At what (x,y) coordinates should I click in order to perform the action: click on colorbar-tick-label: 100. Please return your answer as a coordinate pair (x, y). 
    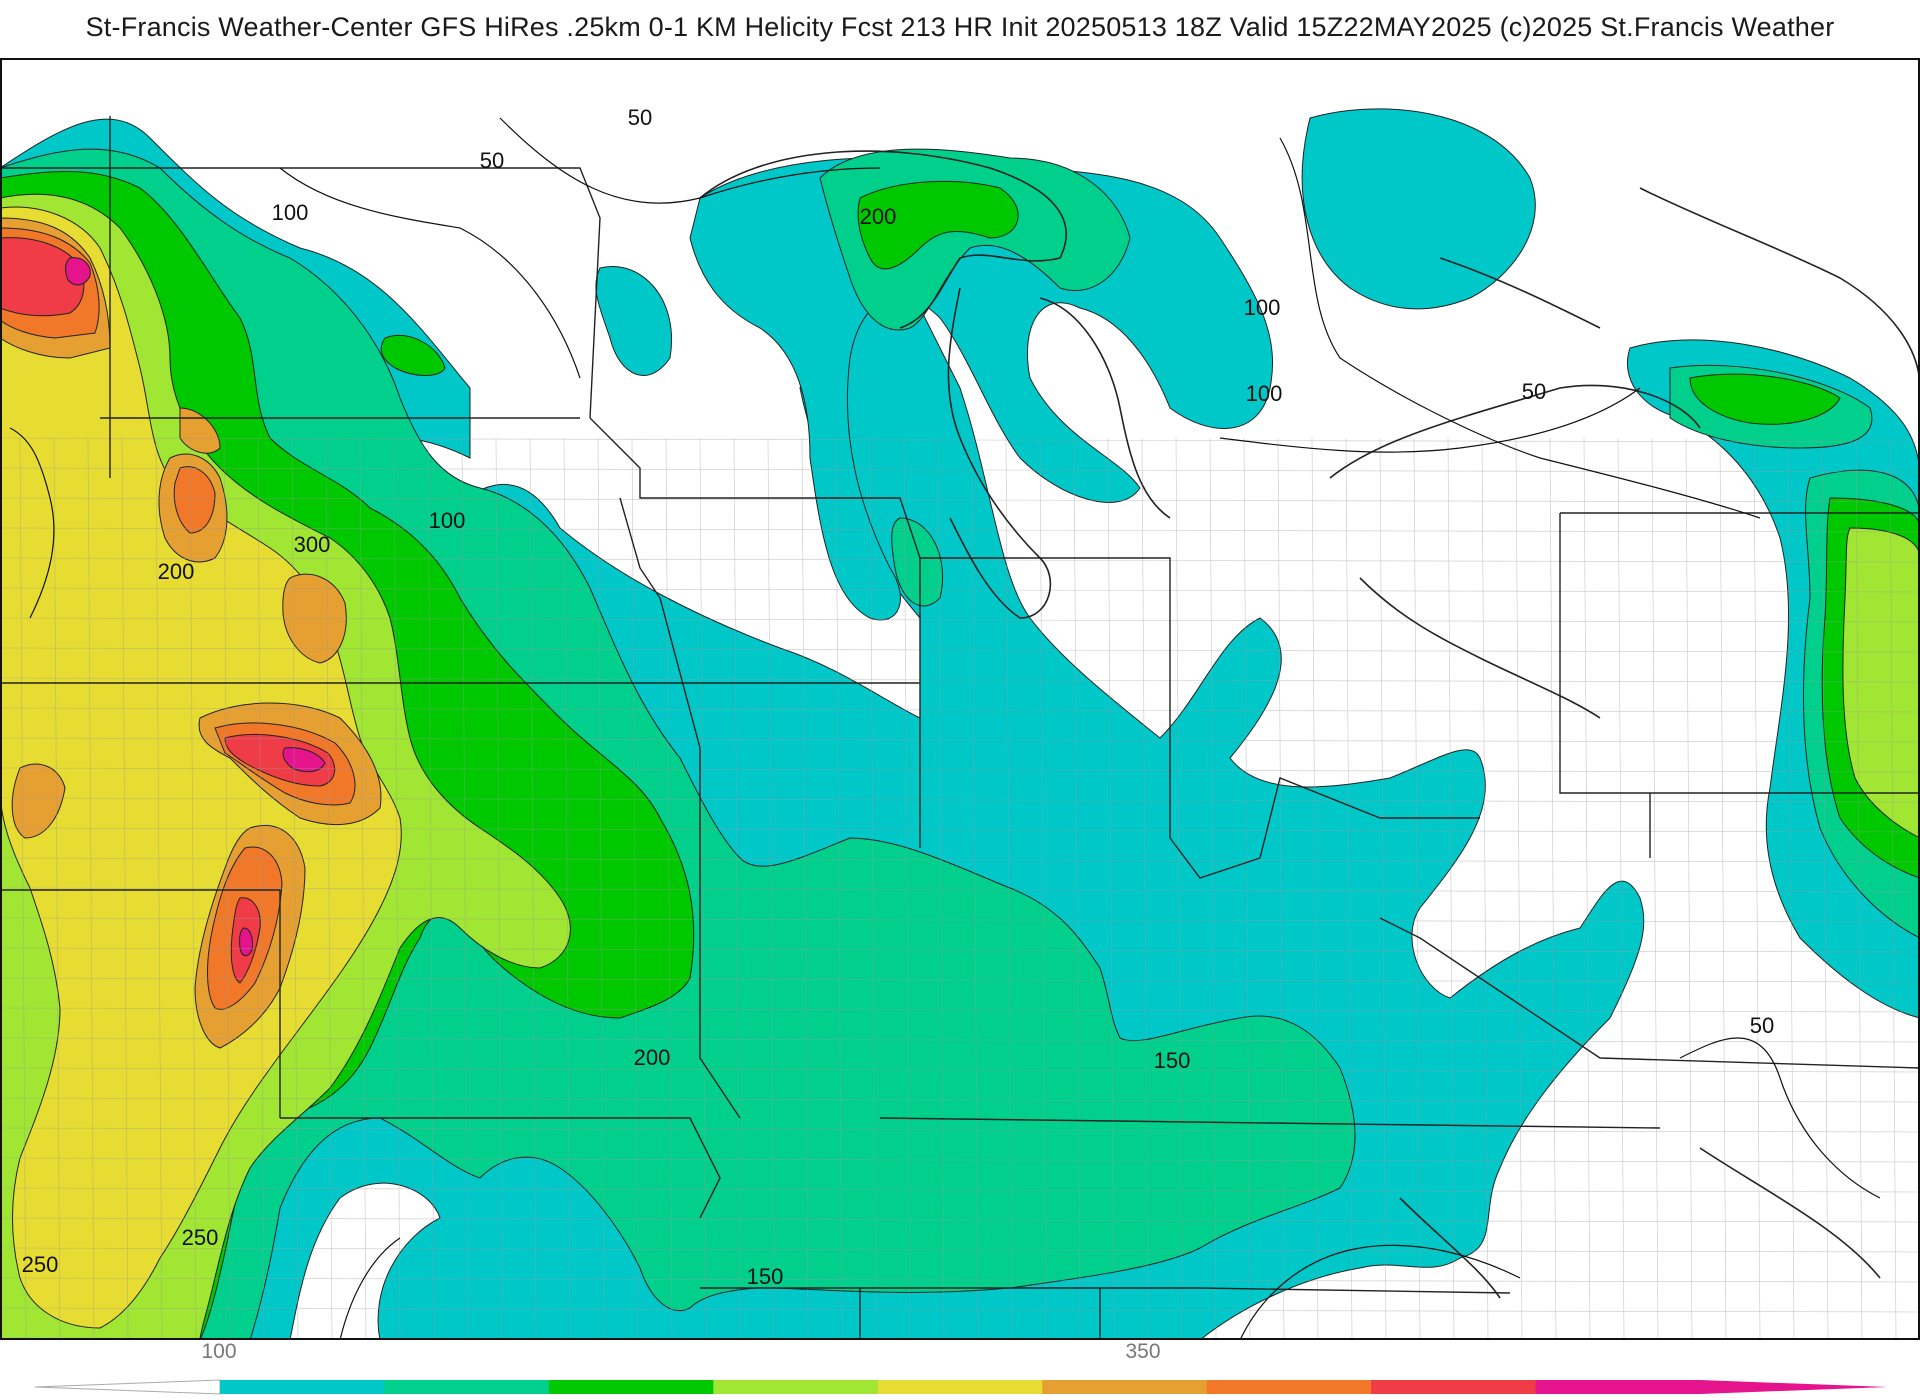
    Looking at the image, I should click on (218, 1351).